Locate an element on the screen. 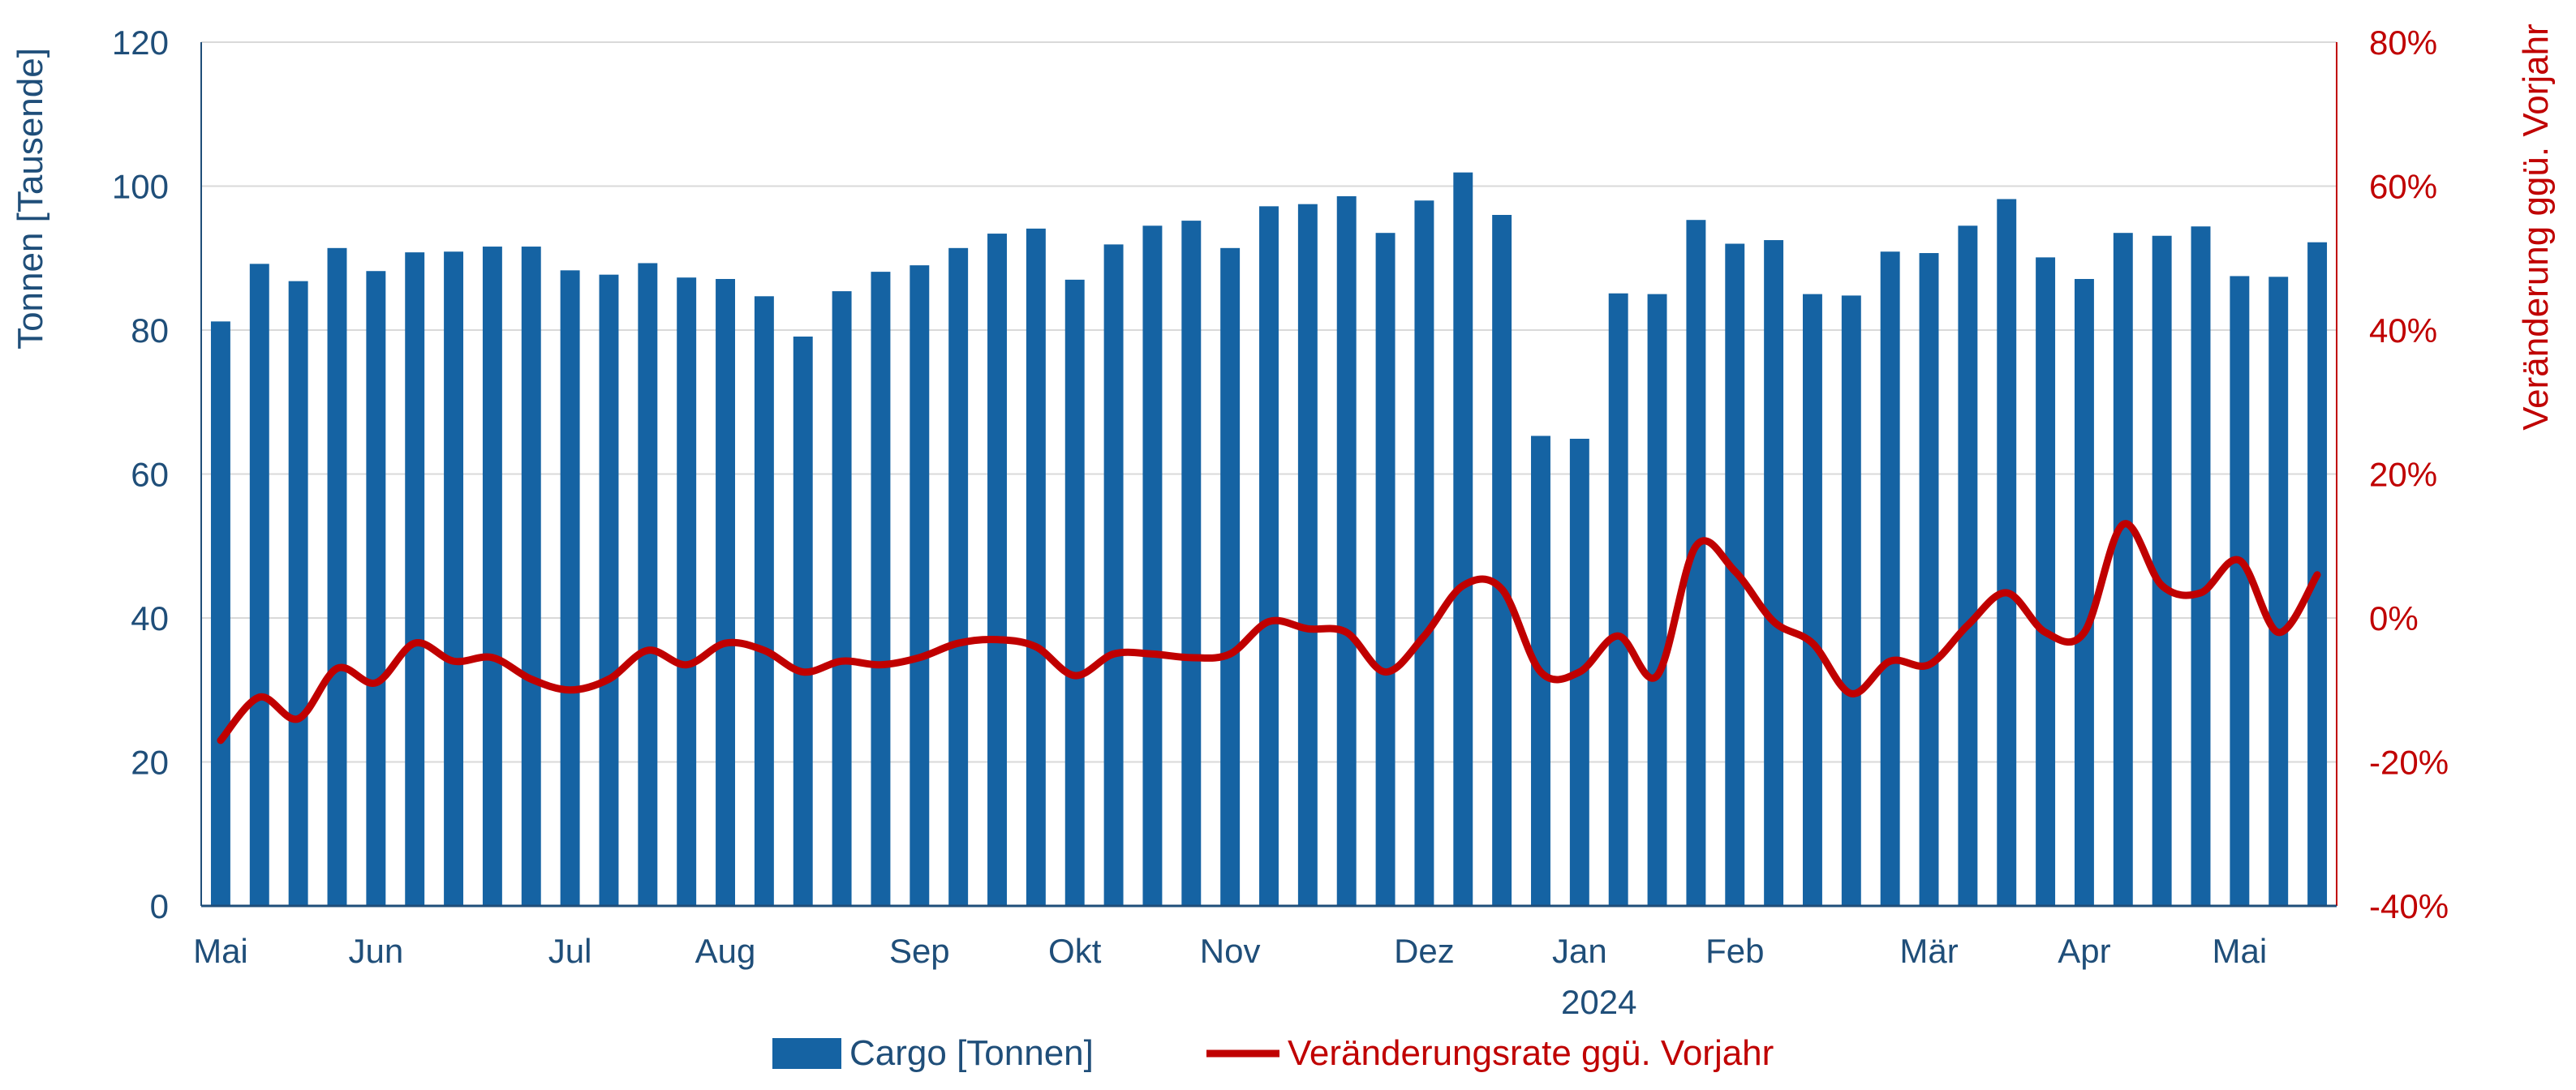  right-tick-label: 20% is located at coordinates (2403, 475).